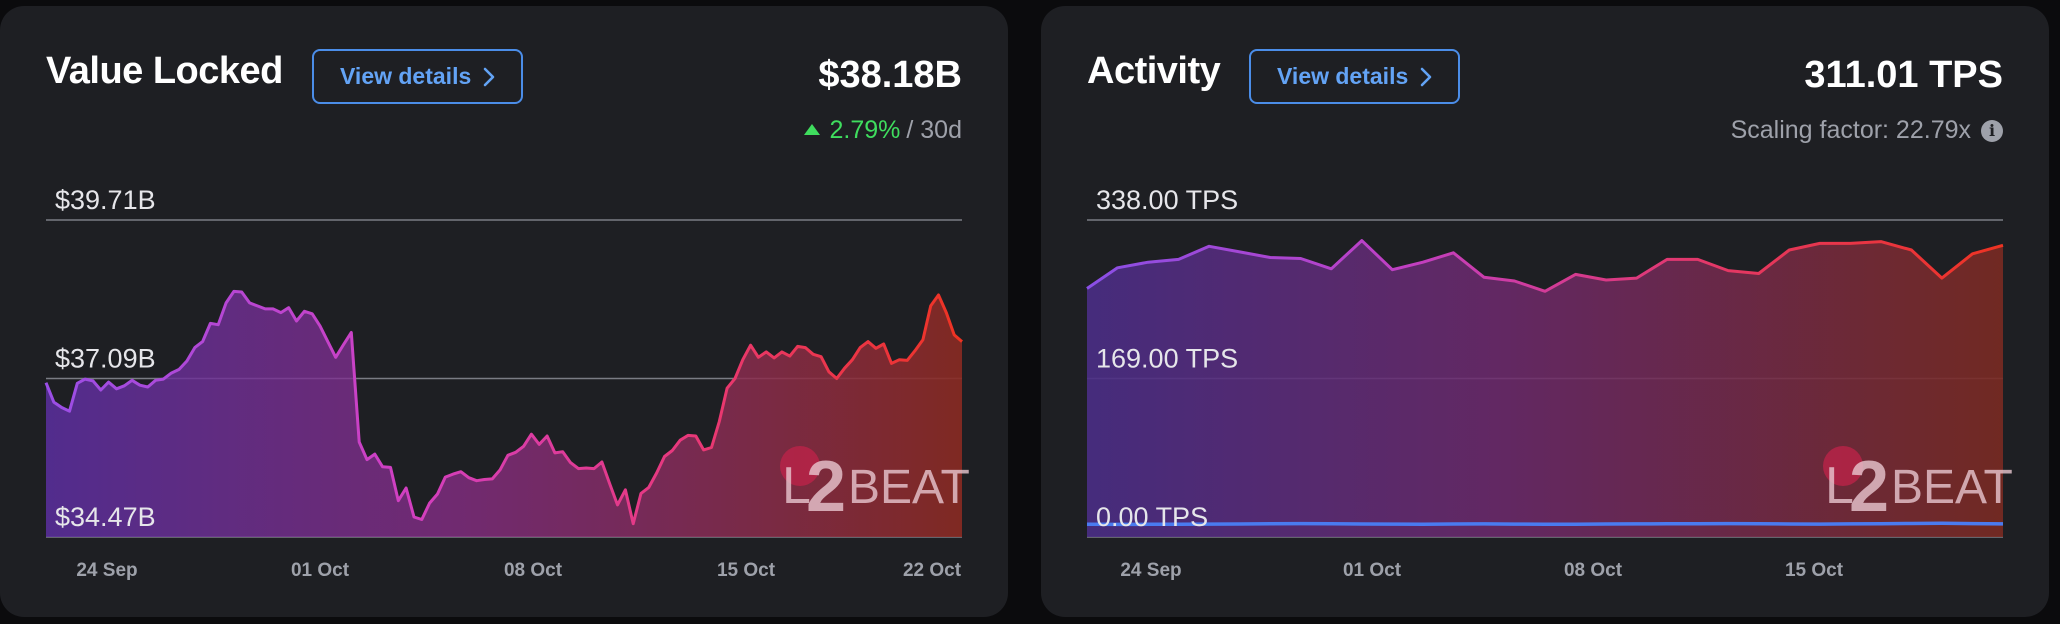  Describe the element at coordinates (1992, 130) in the screenshot. I see `info-icon: i` at that location.